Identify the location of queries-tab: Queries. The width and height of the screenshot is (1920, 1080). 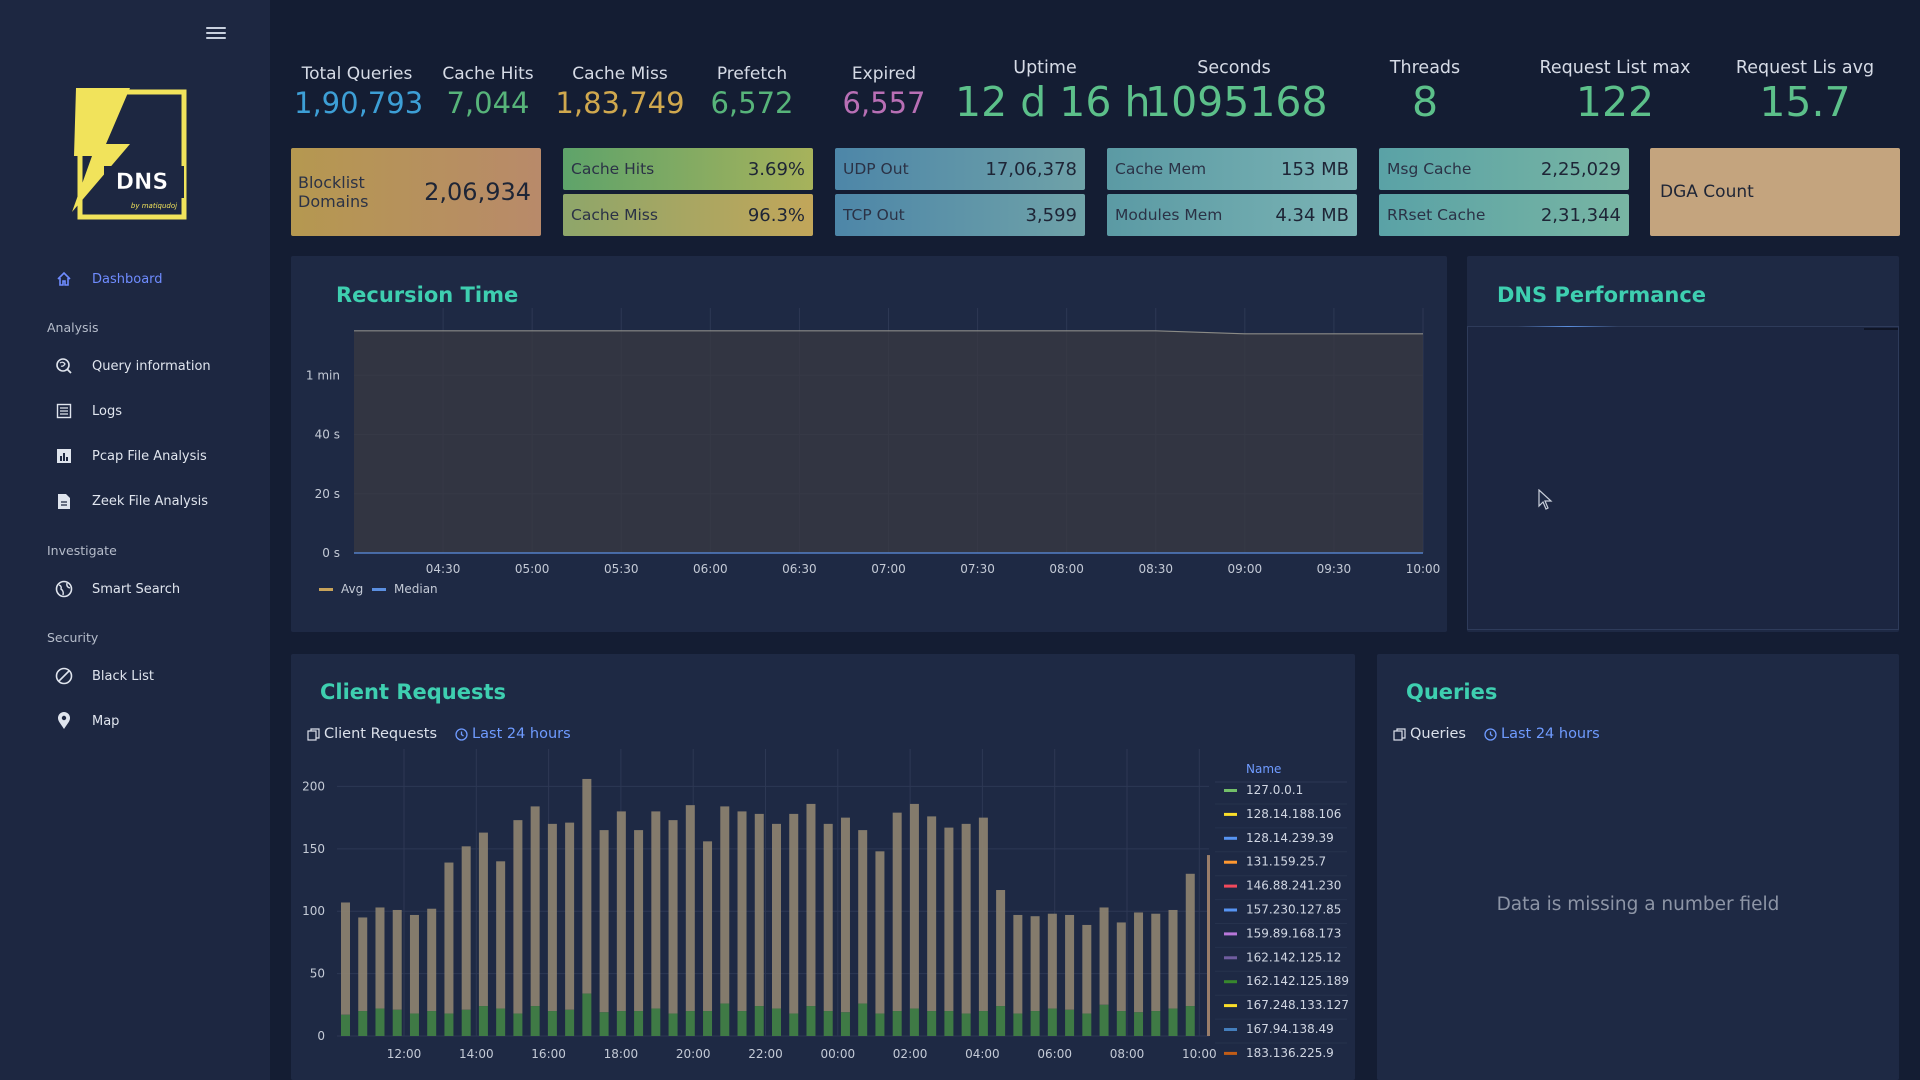
(1429, 734).